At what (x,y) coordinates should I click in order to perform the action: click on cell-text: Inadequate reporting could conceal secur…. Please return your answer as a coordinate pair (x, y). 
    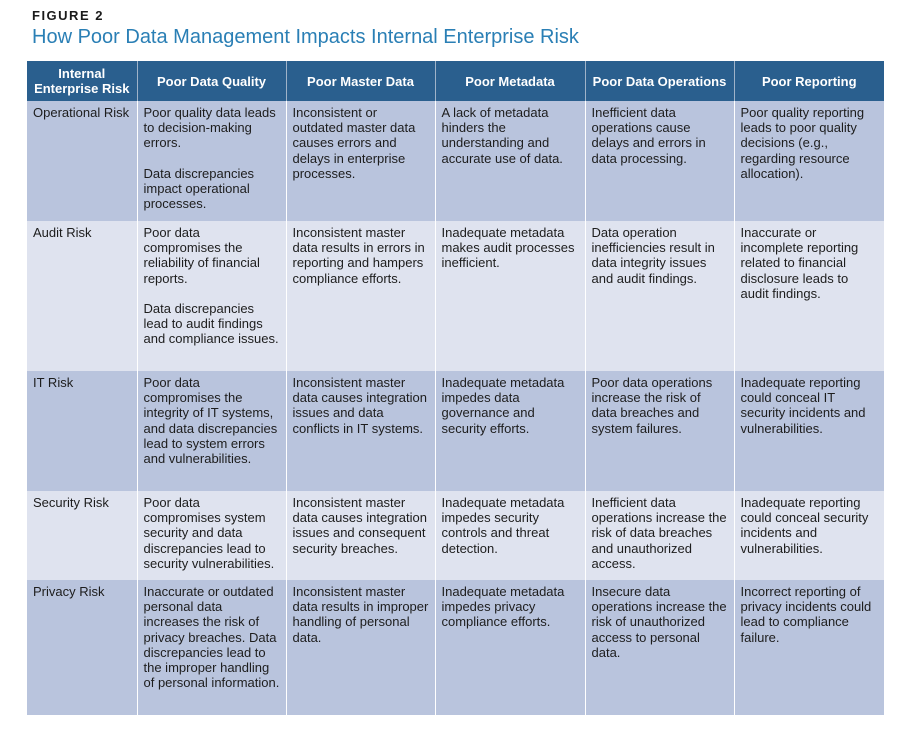
    Looking at the image, I should click on (804, 525).